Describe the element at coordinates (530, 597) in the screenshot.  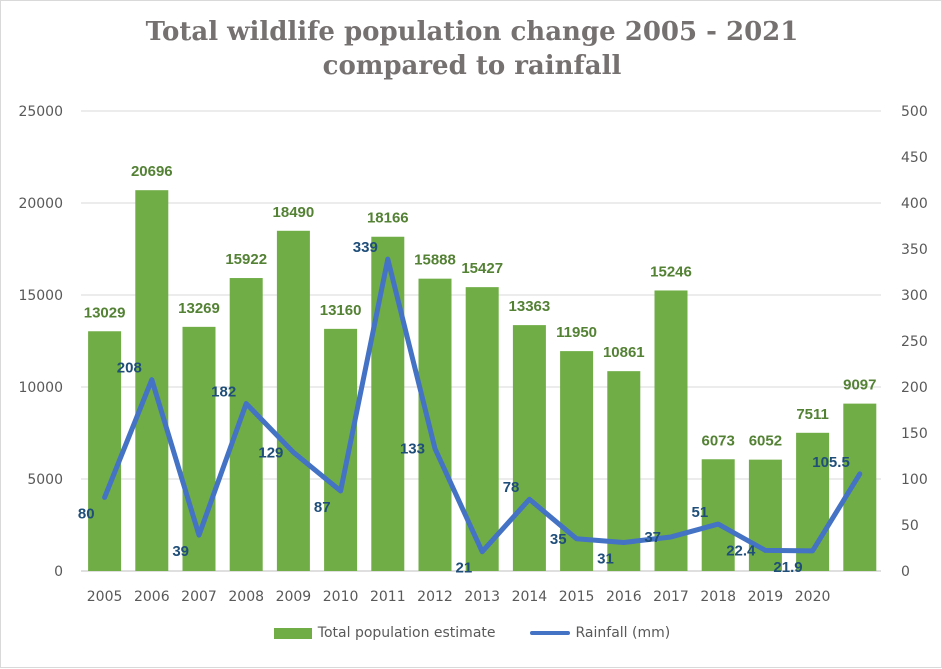
I see `x-tick-label: 2014` at that location.